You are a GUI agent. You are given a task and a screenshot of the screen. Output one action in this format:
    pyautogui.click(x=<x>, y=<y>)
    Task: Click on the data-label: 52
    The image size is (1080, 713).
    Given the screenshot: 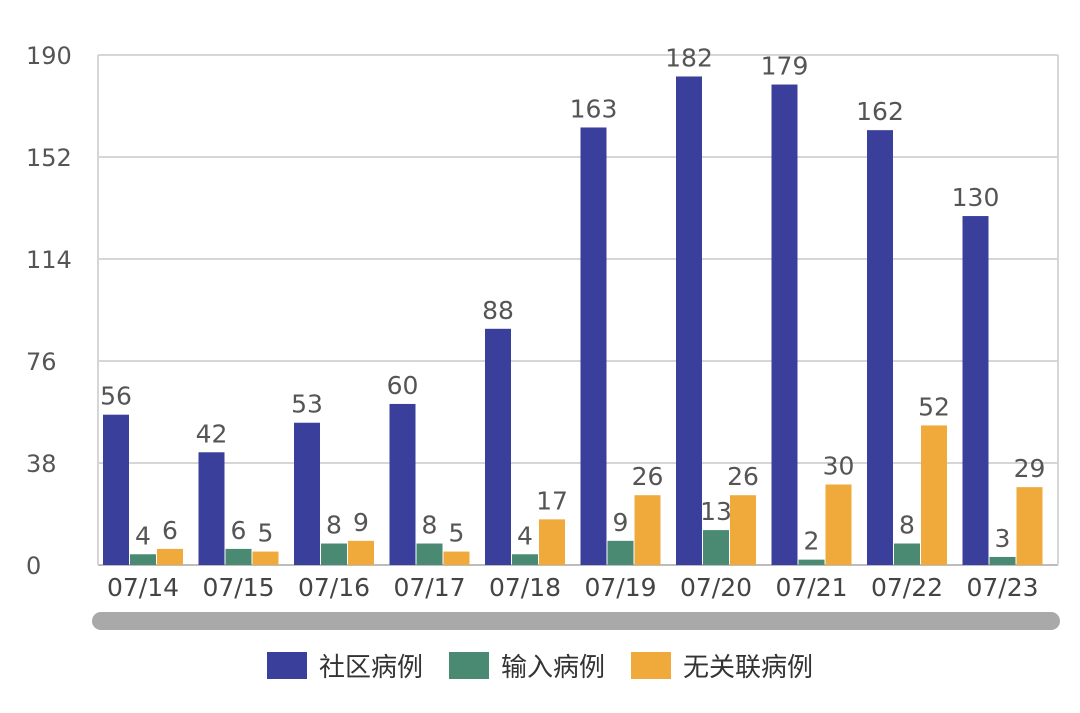 What is the action you would take?
    pyautogui.click(x=934, y=406)
    